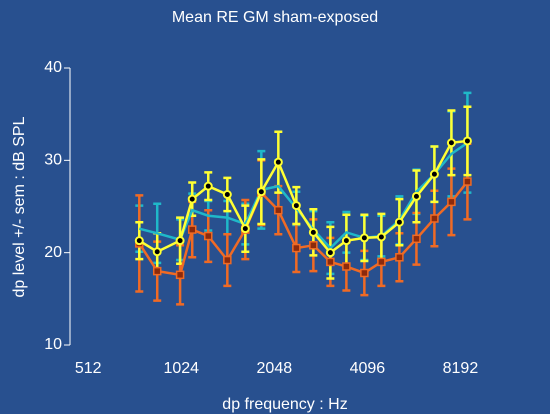 The height and width of the screenshot is (414, 550). I want to click on x-tick-label: 512, so click(88, 368).